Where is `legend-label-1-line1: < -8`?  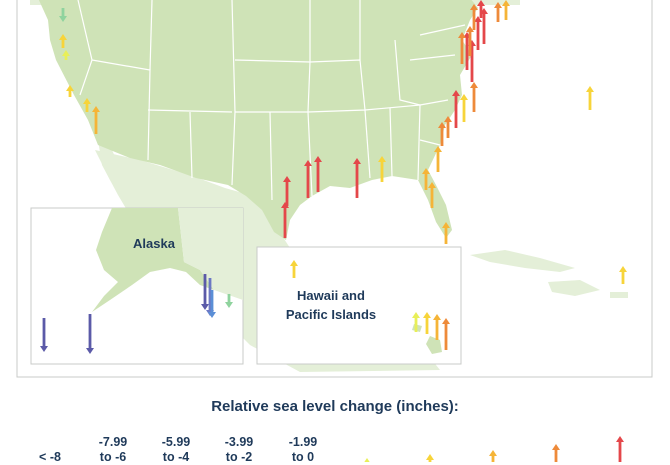 legend-label-1-line1: < -8 is located at coordinates (50, 457).